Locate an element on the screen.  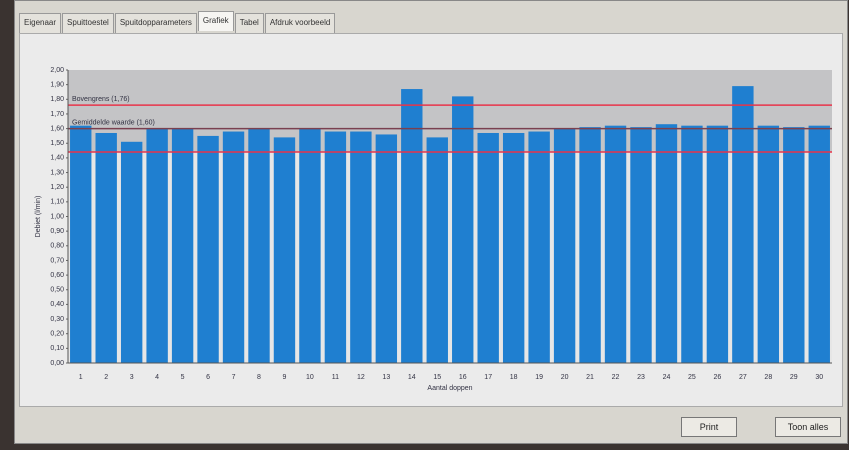
y-tick-label: 0,70 is located at coordinates (57, 260).